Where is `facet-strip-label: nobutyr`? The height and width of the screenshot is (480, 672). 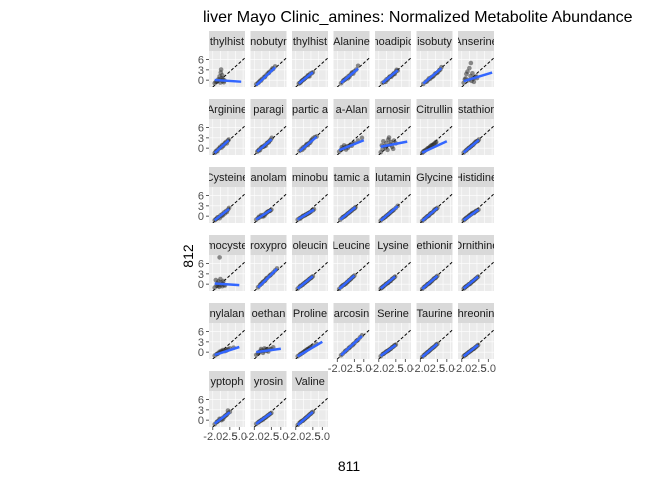
facet-strip-label: nobutyr is located at coordinates (268, 42).